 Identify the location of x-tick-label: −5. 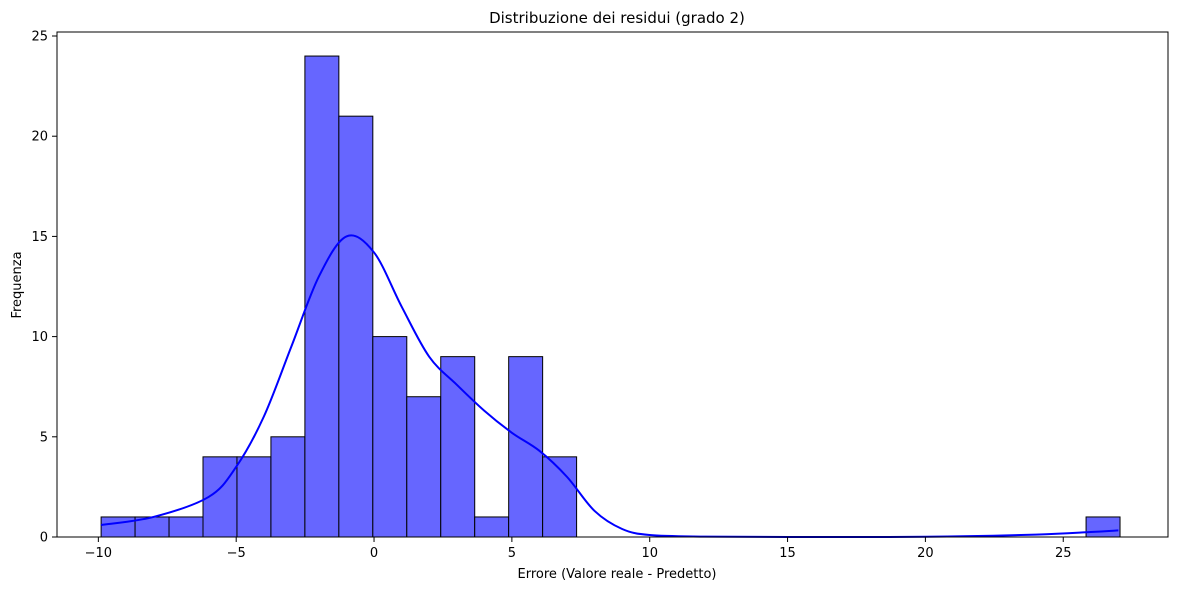
(236, 553).